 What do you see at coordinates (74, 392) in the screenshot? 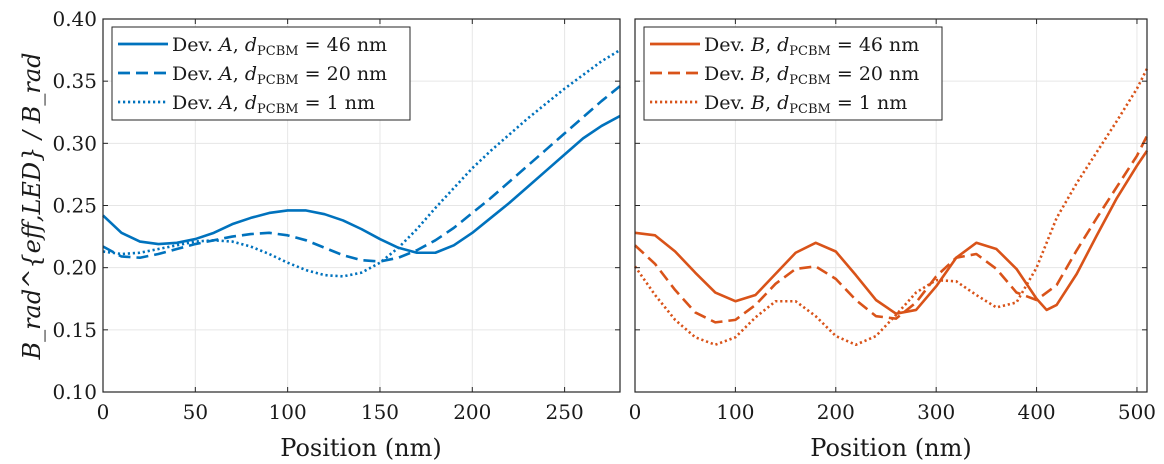
I see `y-tick-label: 0.10` at bounding box center [74, 392].